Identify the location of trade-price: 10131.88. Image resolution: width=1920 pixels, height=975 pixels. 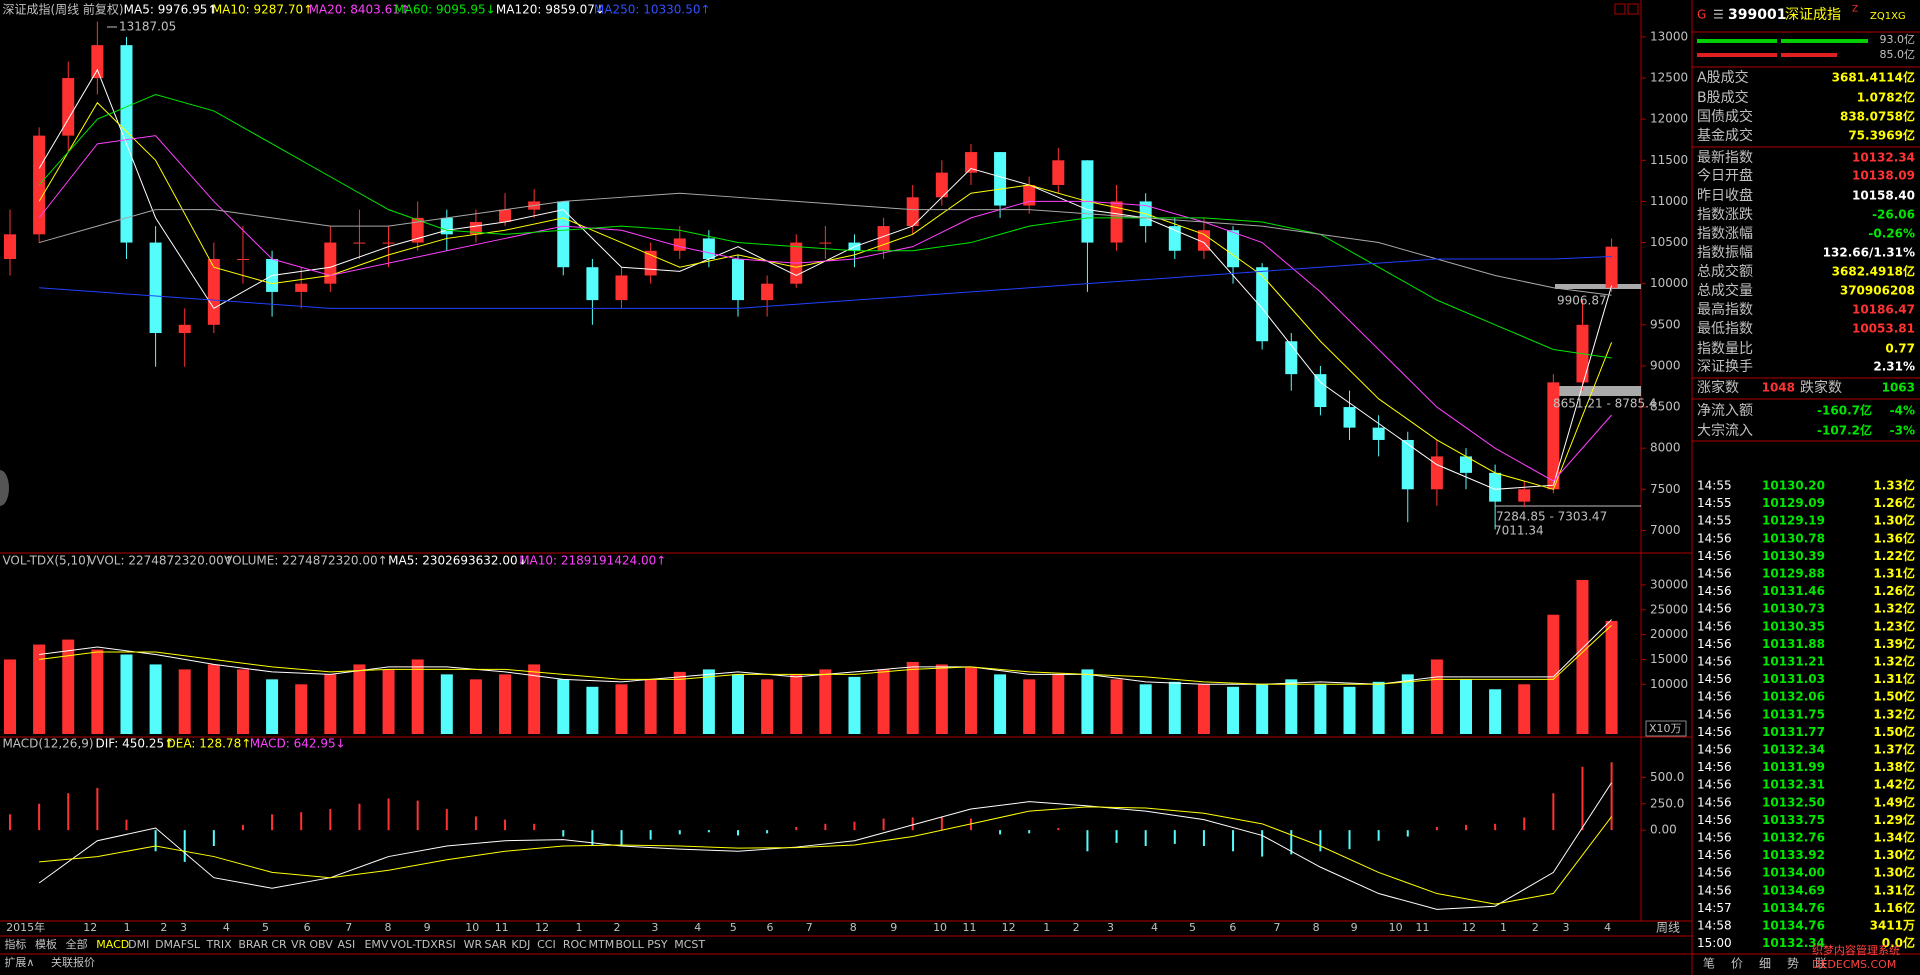
(1793, 644).